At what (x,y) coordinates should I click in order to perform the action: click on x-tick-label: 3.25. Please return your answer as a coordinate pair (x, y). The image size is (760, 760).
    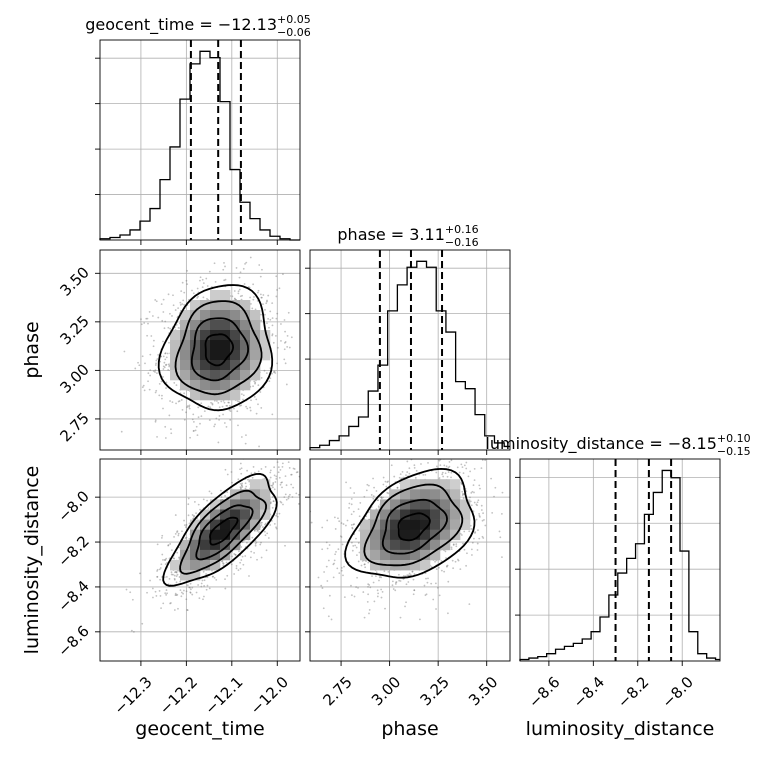
    Looking at the image, I should click on (435, 691).